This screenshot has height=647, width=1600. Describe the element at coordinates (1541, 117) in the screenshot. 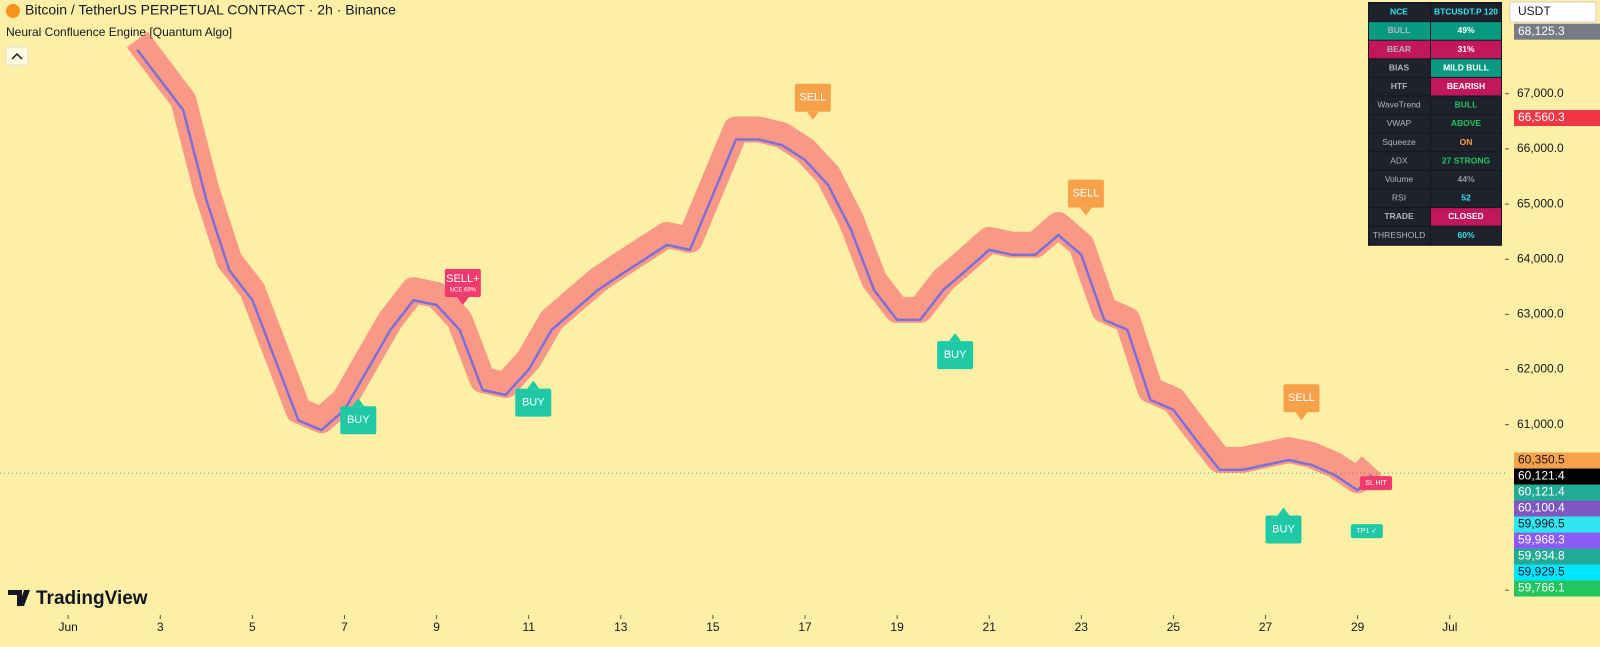

I see `price-tag-label: 66,560.3` at that location.